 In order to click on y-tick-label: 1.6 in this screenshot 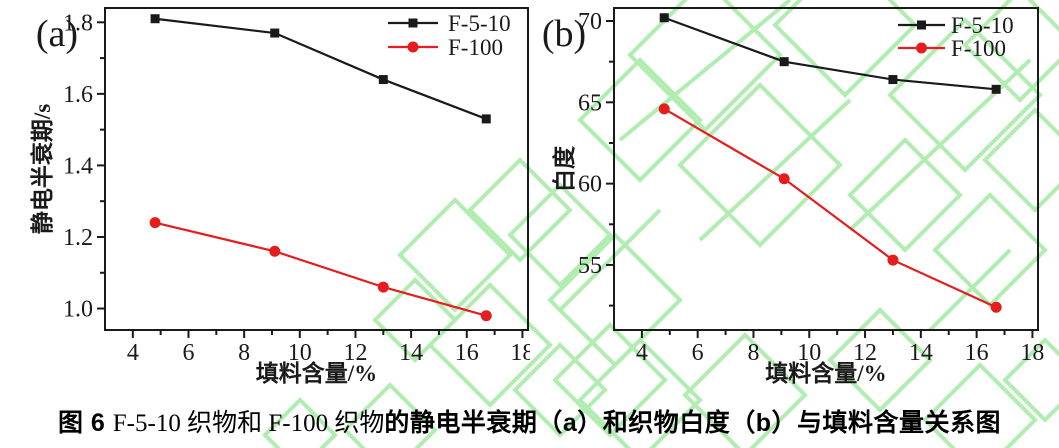, I will do `click(78, 95)`.